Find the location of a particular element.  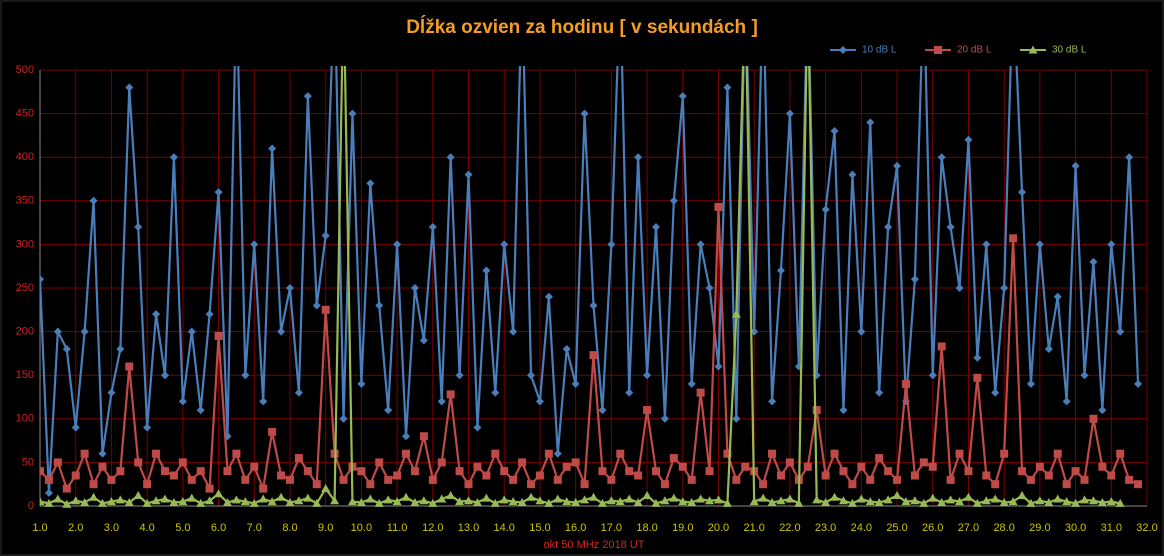

x-tick-label: 21.0 is located at coordinates (753, 528).